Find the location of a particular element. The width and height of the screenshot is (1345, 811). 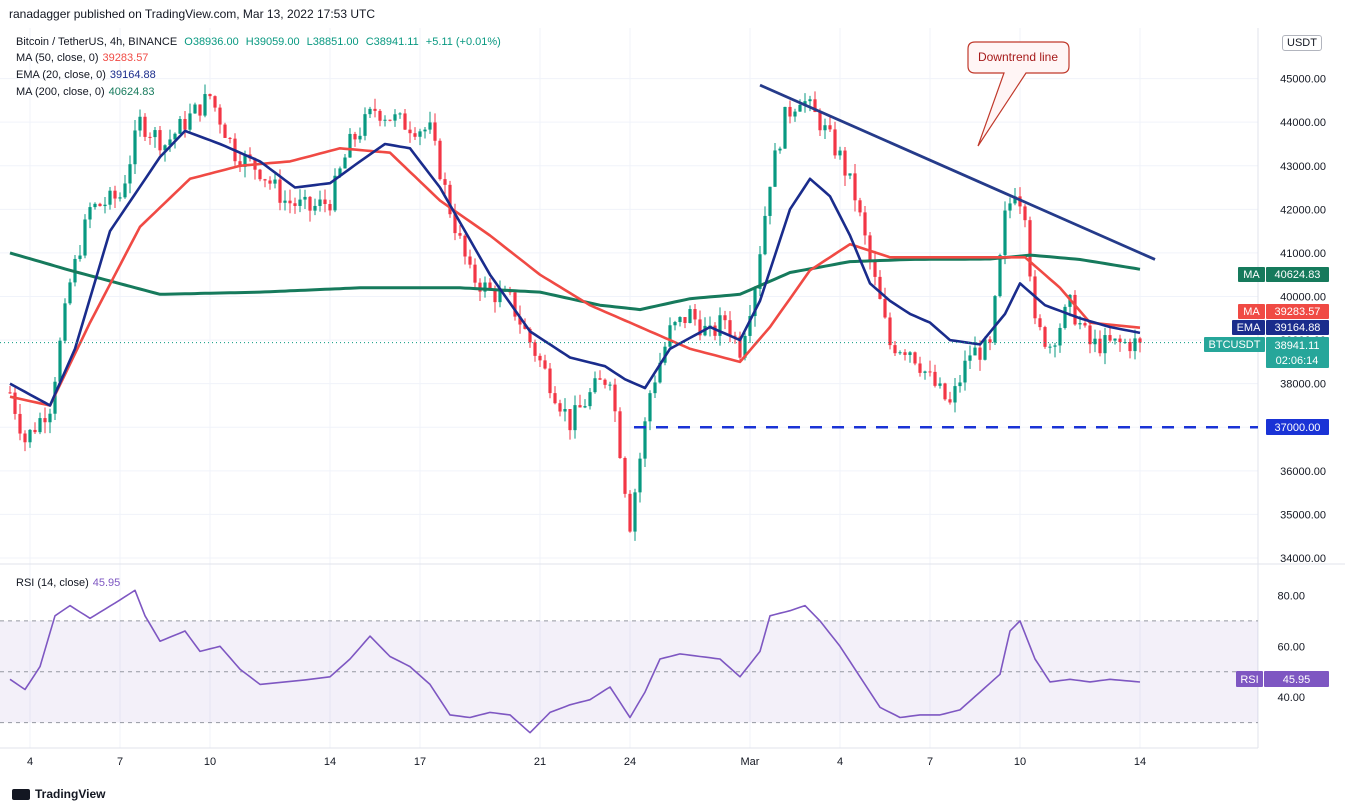

ma200-legend: MA (200, close, 0) 40624.83 is located at coordinates (85, 92).